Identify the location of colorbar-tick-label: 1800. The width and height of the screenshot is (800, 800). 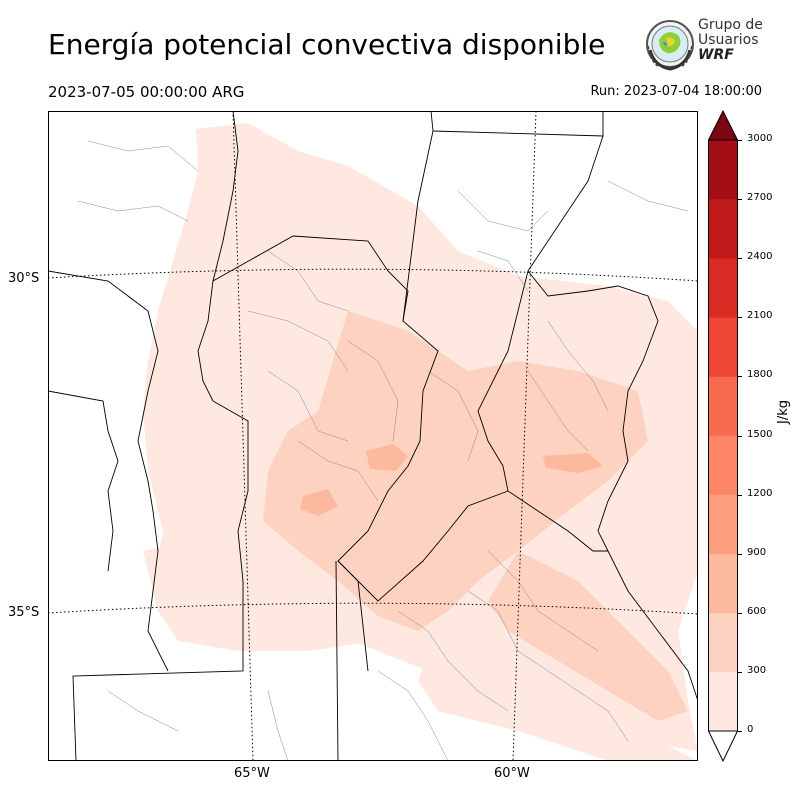
(760, 375).